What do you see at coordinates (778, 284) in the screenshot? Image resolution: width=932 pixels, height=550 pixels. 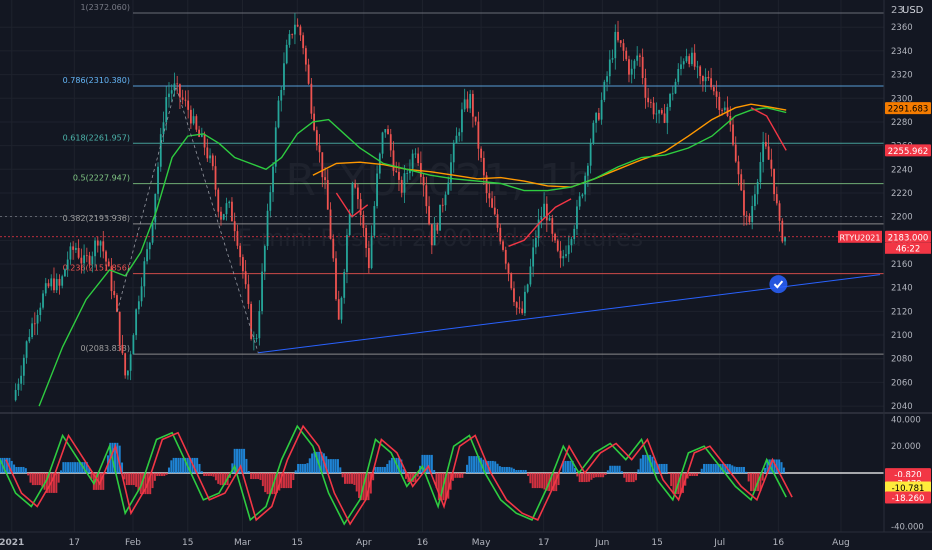 I see `check-icon` at bounding box center [778, 284].